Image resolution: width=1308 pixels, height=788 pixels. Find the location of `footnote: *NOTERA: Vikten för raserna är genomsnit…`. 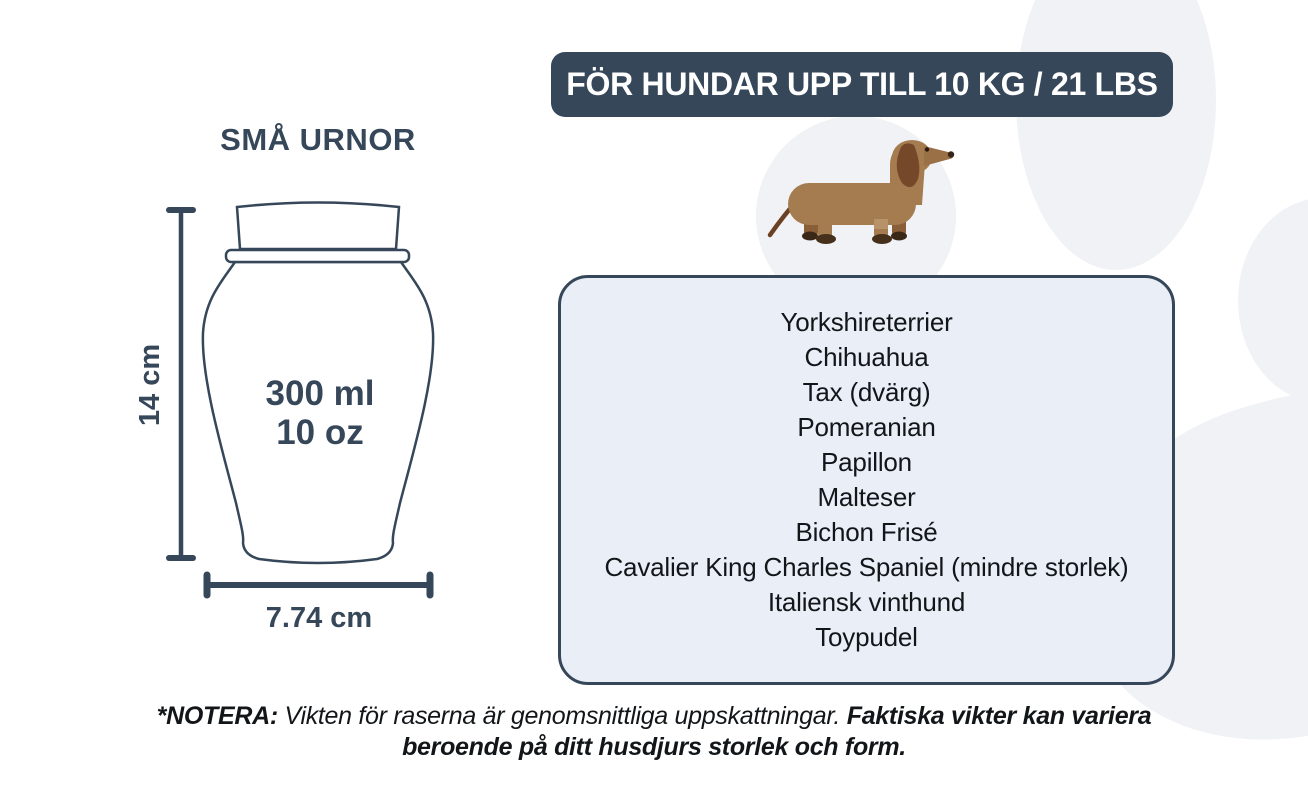

footnote: *NOTERA: Vikten för raserna är genomsnit… is located at coordinates (654, 732).